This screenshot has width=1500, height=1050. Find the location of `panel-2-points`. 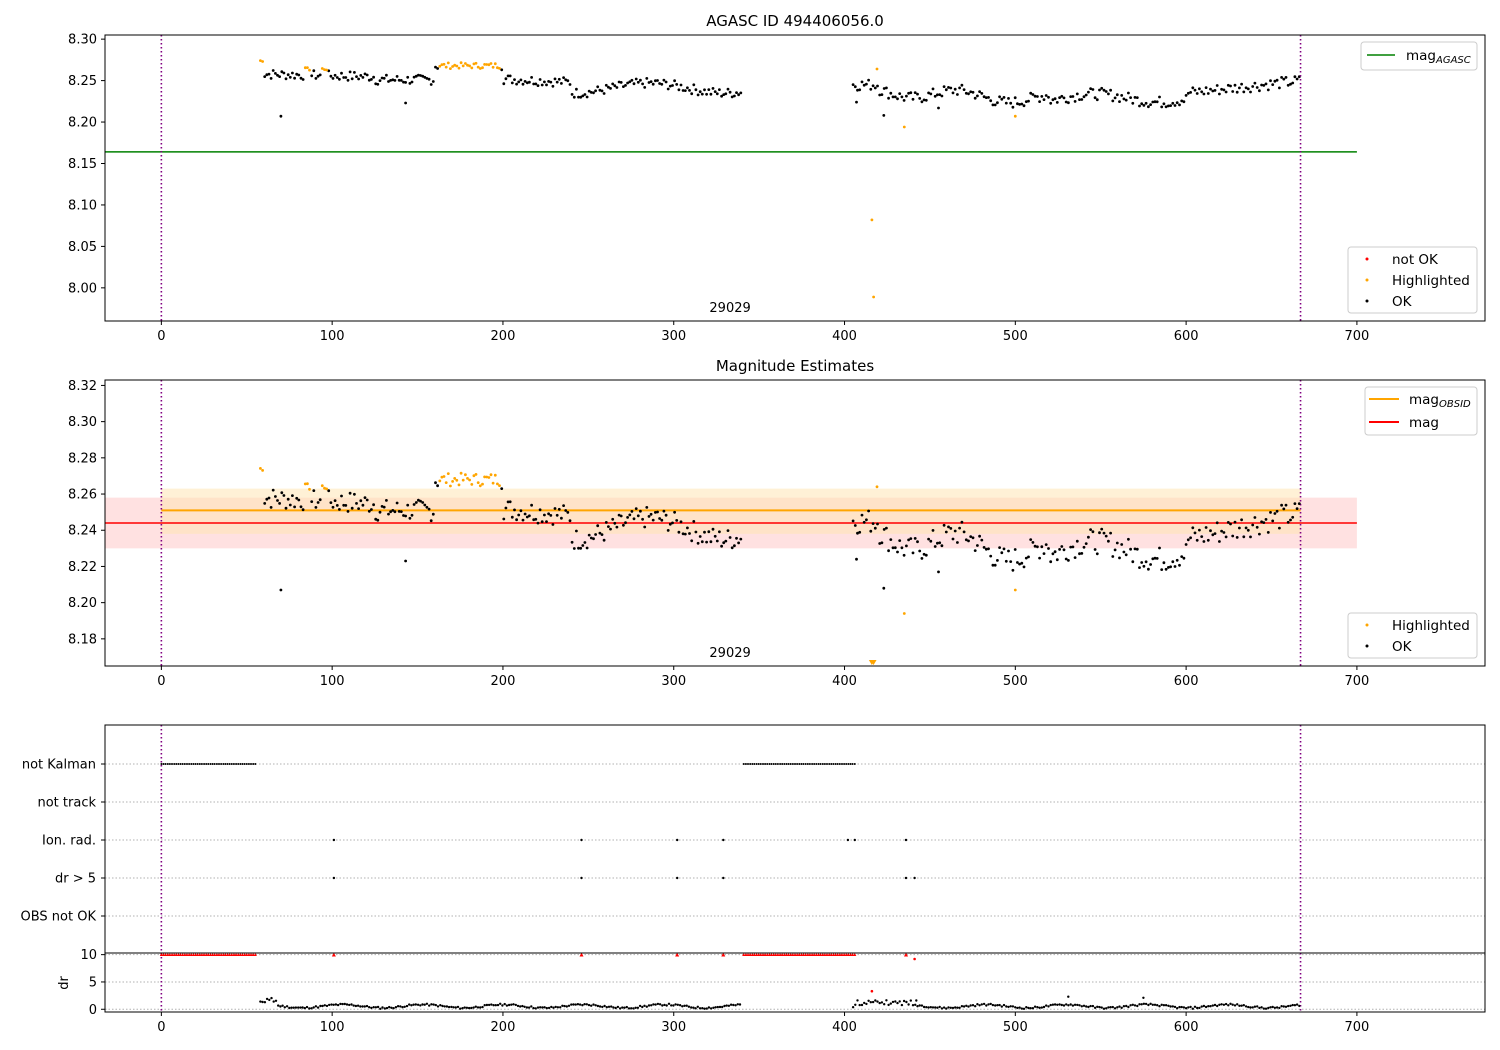

panel-2-points is located at coordinates (780, 566).